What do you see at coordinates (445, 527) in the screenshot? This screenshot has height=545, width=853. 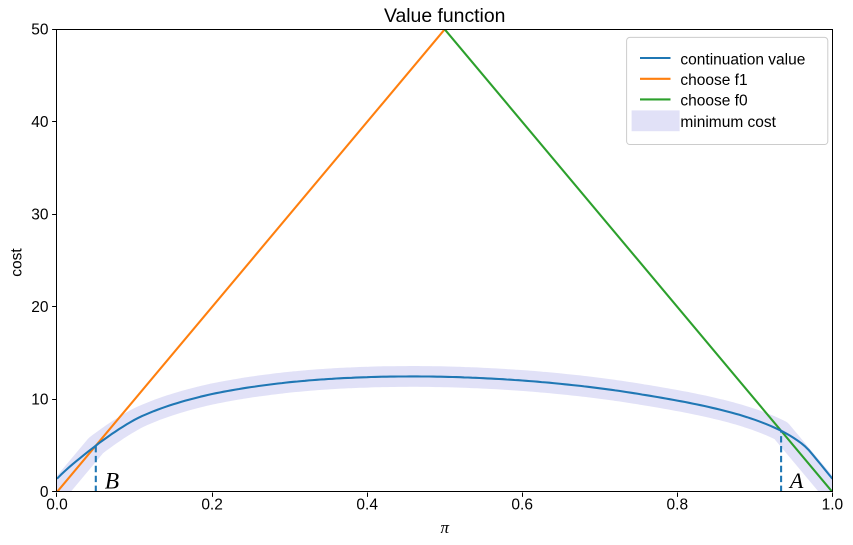 I see `svg-text: π` at bounding box center [445, 527].